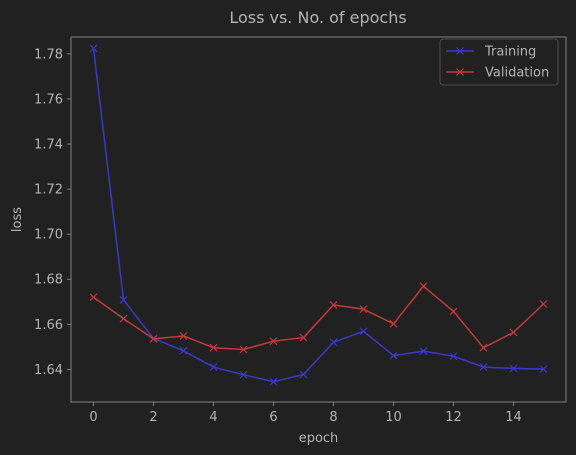 This screenshot has height=455, width=576. What do you see at coordinates (17, 219) in the screenshot?
I see `y-axis-label: loss` at bounding box center [17, 219].